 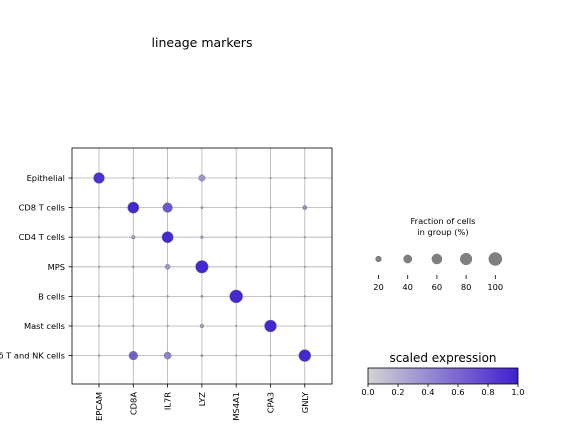 I want to click on dot-il7r-row0, so click(x=167, y=178).